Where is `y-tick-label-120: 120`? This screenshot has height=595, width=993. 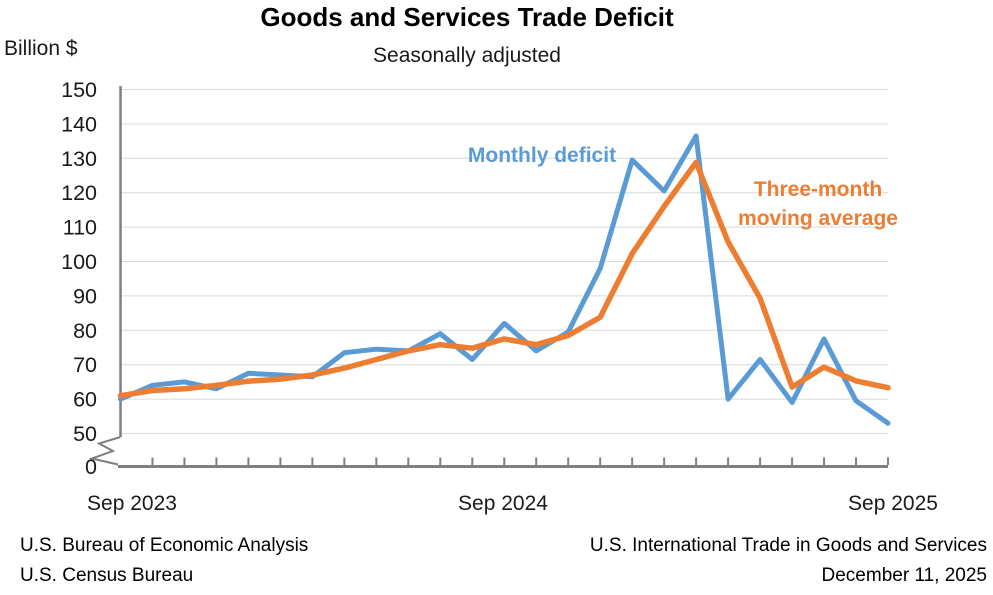 y-tick-label-120: 120 is located at coordinates (79, 193).